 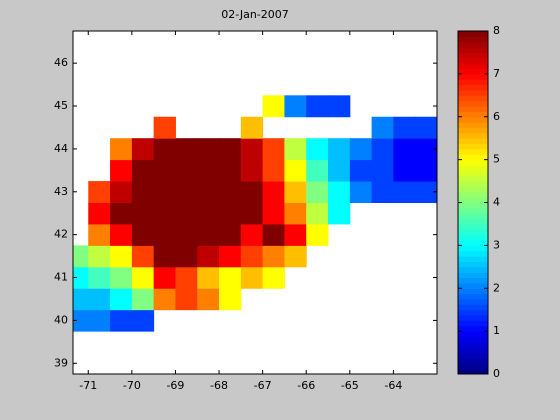 What do you see at coordinates (496, 116) in the screenshot?
I see `colorbar-tick-label: 6` at bounding box center [496, 116].